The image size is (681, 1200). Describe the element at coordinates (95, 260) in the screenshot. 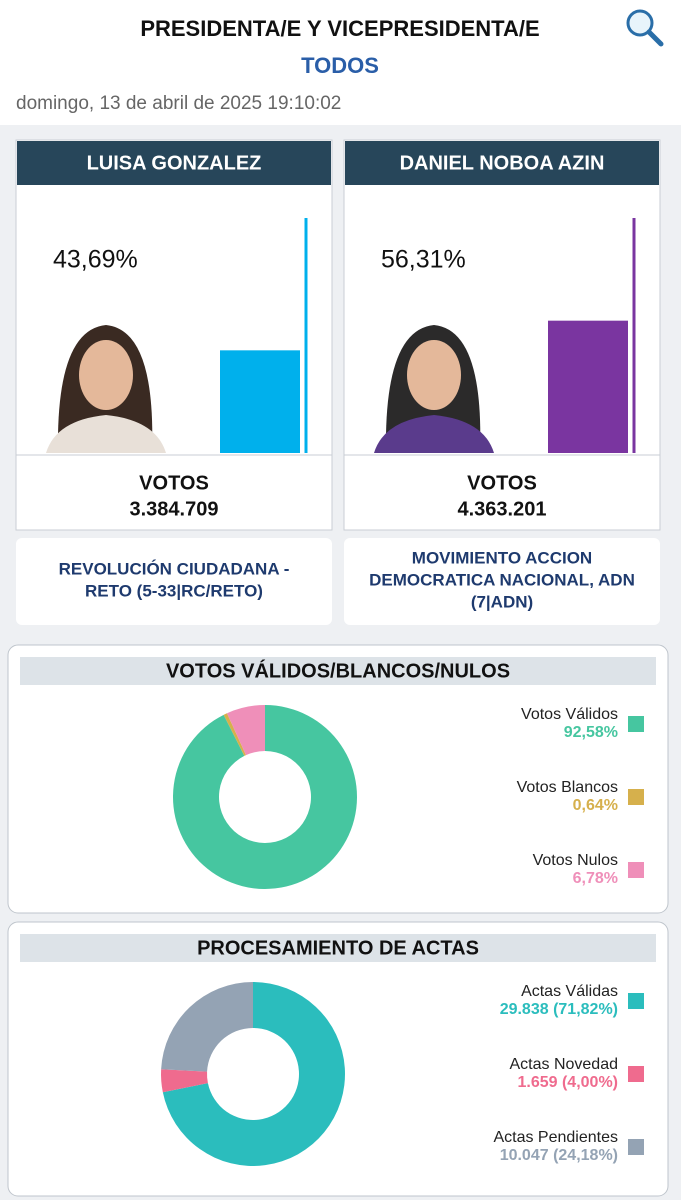

I see `percent-label: 43,69%` at that location.